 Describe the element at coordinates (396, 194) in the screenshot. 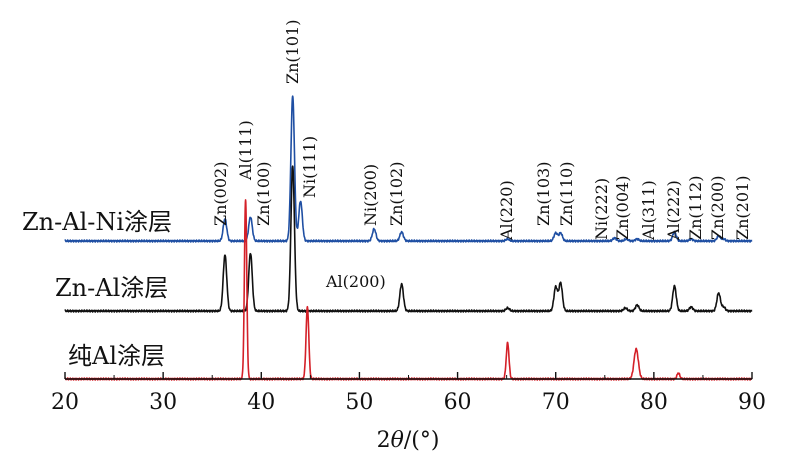

I see `peak-label: Zn(102)` at that location.